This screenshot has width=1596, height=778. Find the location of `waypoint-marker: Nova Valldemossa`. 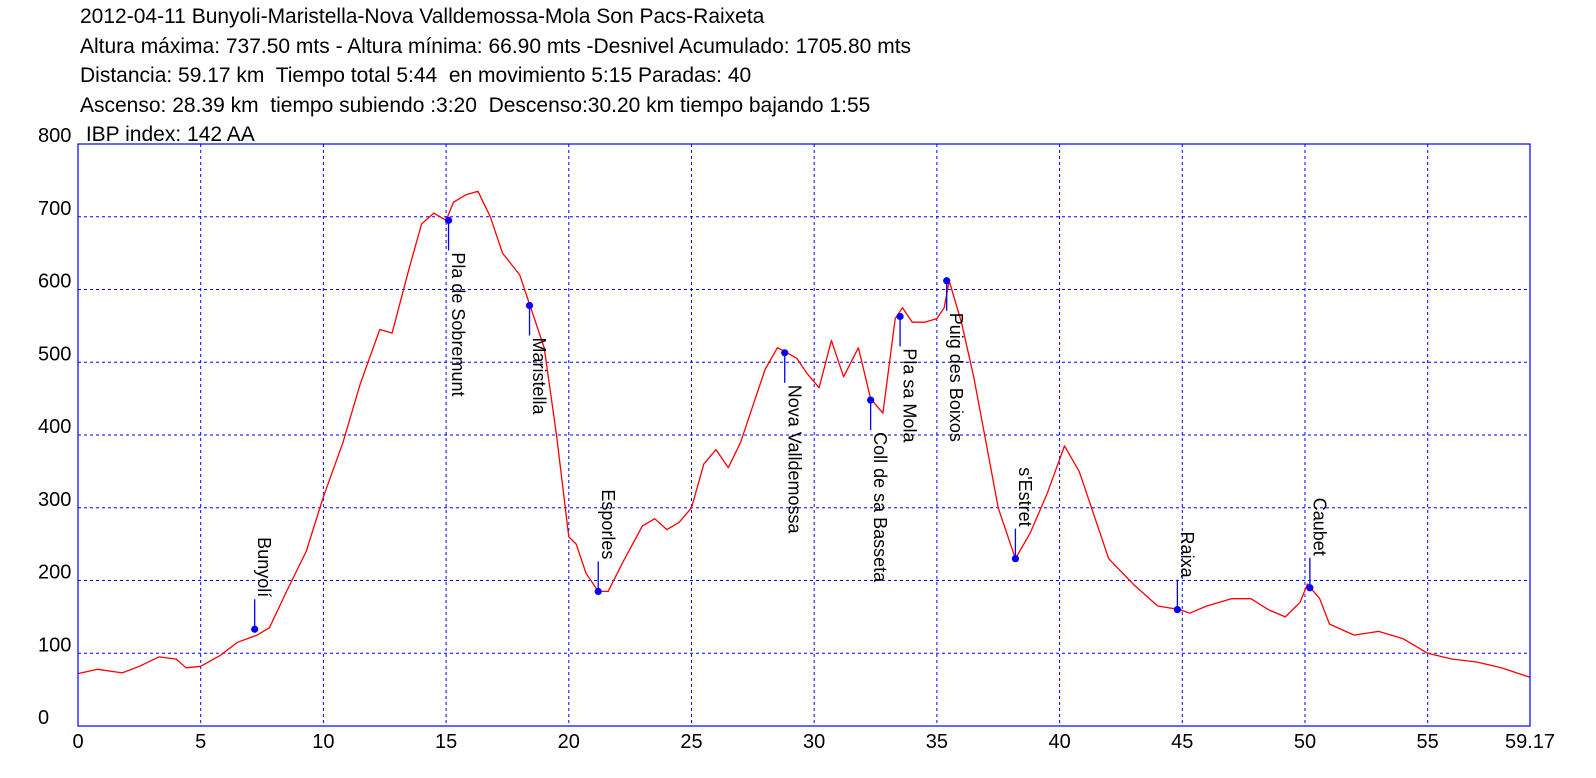

waypoint-marker: Nova Valldemossa is located at coordinates (792, 442).